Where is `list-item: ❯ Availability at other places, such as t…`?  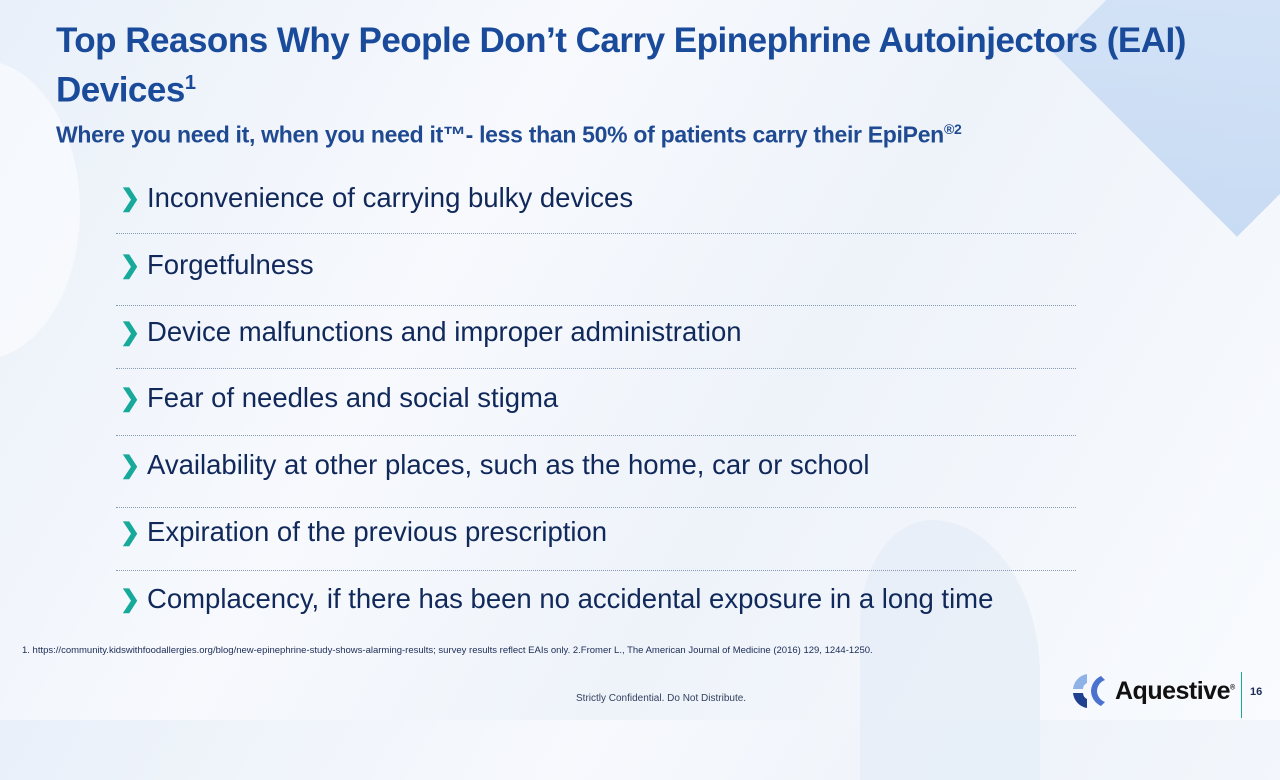
list-item: ❯ Availability at other places, such as t… is located at coordinates (596, 482).